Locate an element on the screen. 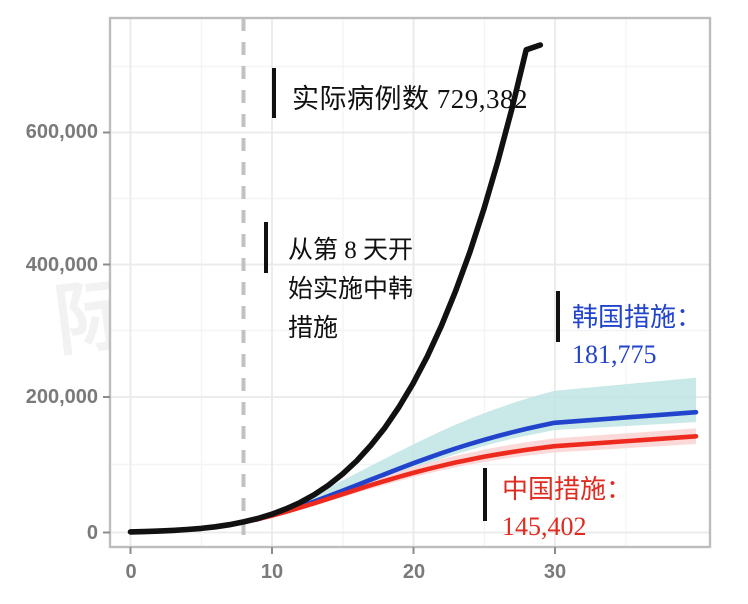 Image resolution: width=748 pixels, height=604 pixels. y-tick-label-400000: 400,000 is located at coordinates (61, 265).